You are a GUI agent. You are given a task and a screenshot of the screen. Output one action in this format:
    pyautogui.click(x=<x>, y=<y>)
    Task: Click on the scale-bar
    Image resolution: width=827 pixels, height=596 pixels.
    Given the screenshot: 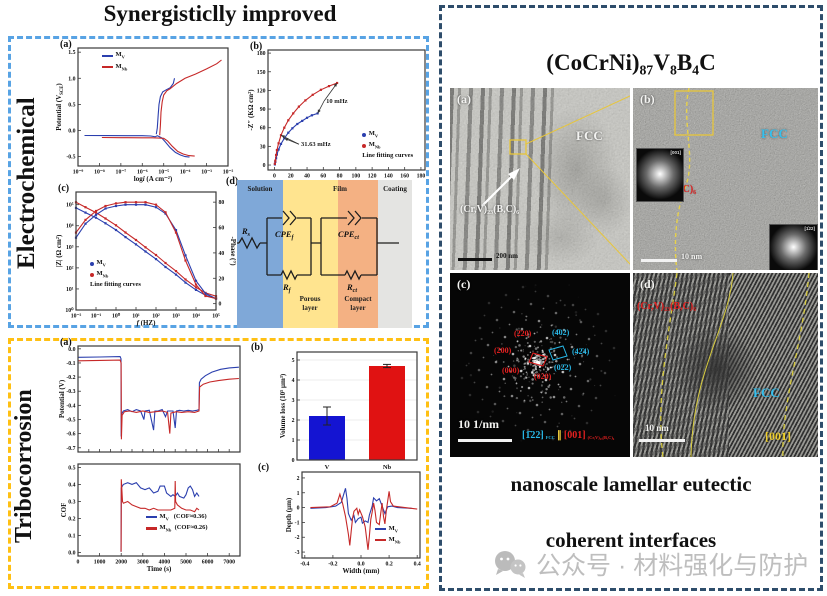 What is the action you would take?
    pyautogui.click(x=662, y=440)
    